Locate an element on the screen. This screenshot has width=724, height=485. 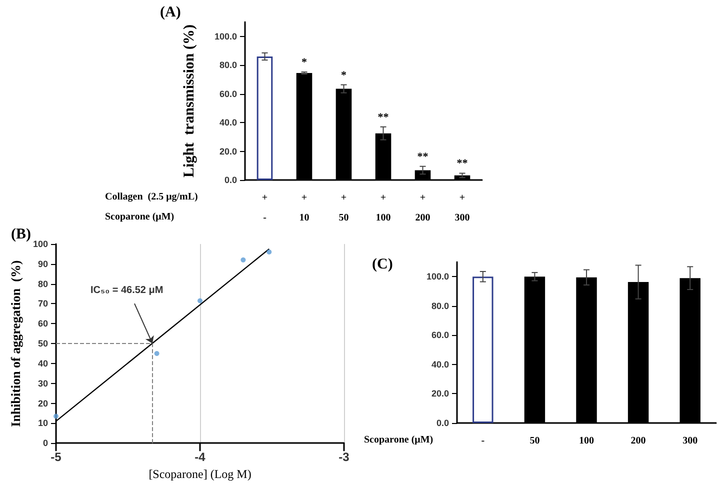
x-tick-label: 300 is located at coordinates (690, 441).